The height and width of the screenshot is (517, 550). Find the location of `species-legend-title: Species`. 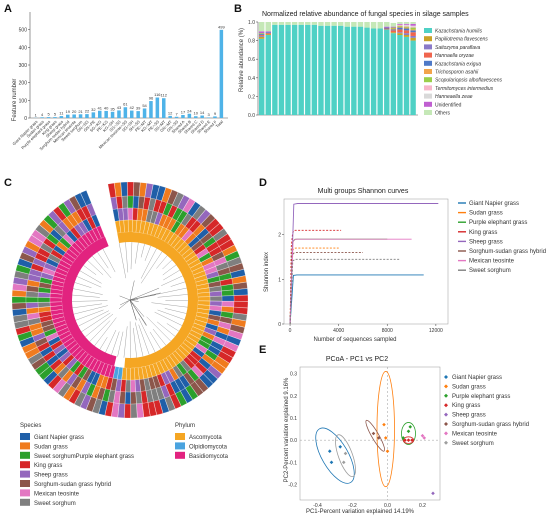

species-legend-title: Species is located at coordinates (30, 426).